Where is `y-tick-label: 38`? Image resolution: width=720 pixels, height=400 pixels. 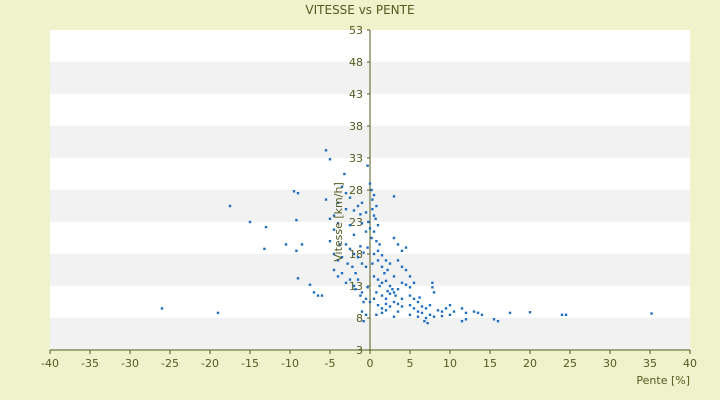
y-tick-label: 38 is located at coordinates (356, 126).